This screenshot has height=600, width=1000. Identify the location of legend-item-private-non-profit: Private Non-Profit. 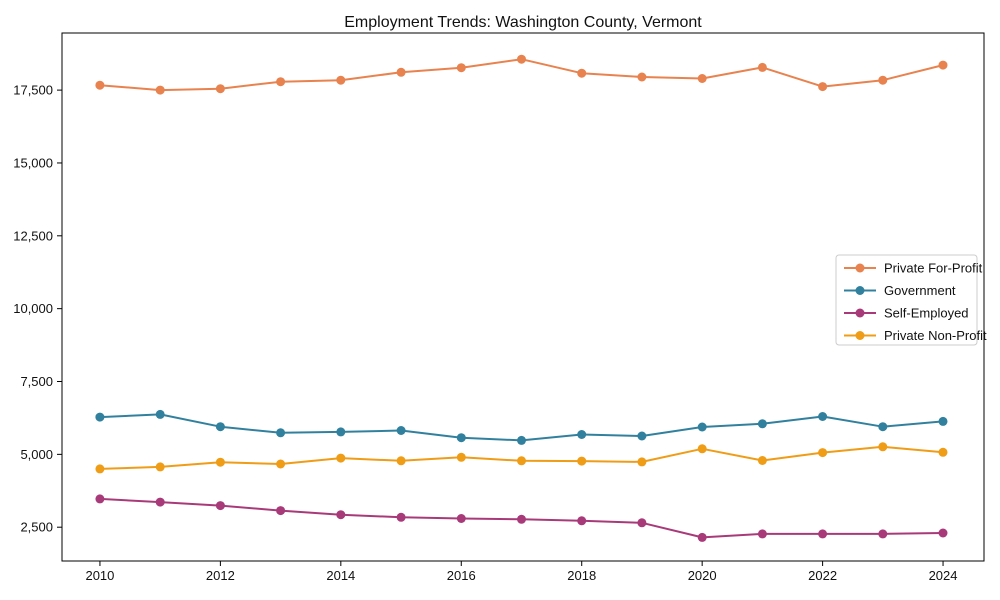
(915, 335).